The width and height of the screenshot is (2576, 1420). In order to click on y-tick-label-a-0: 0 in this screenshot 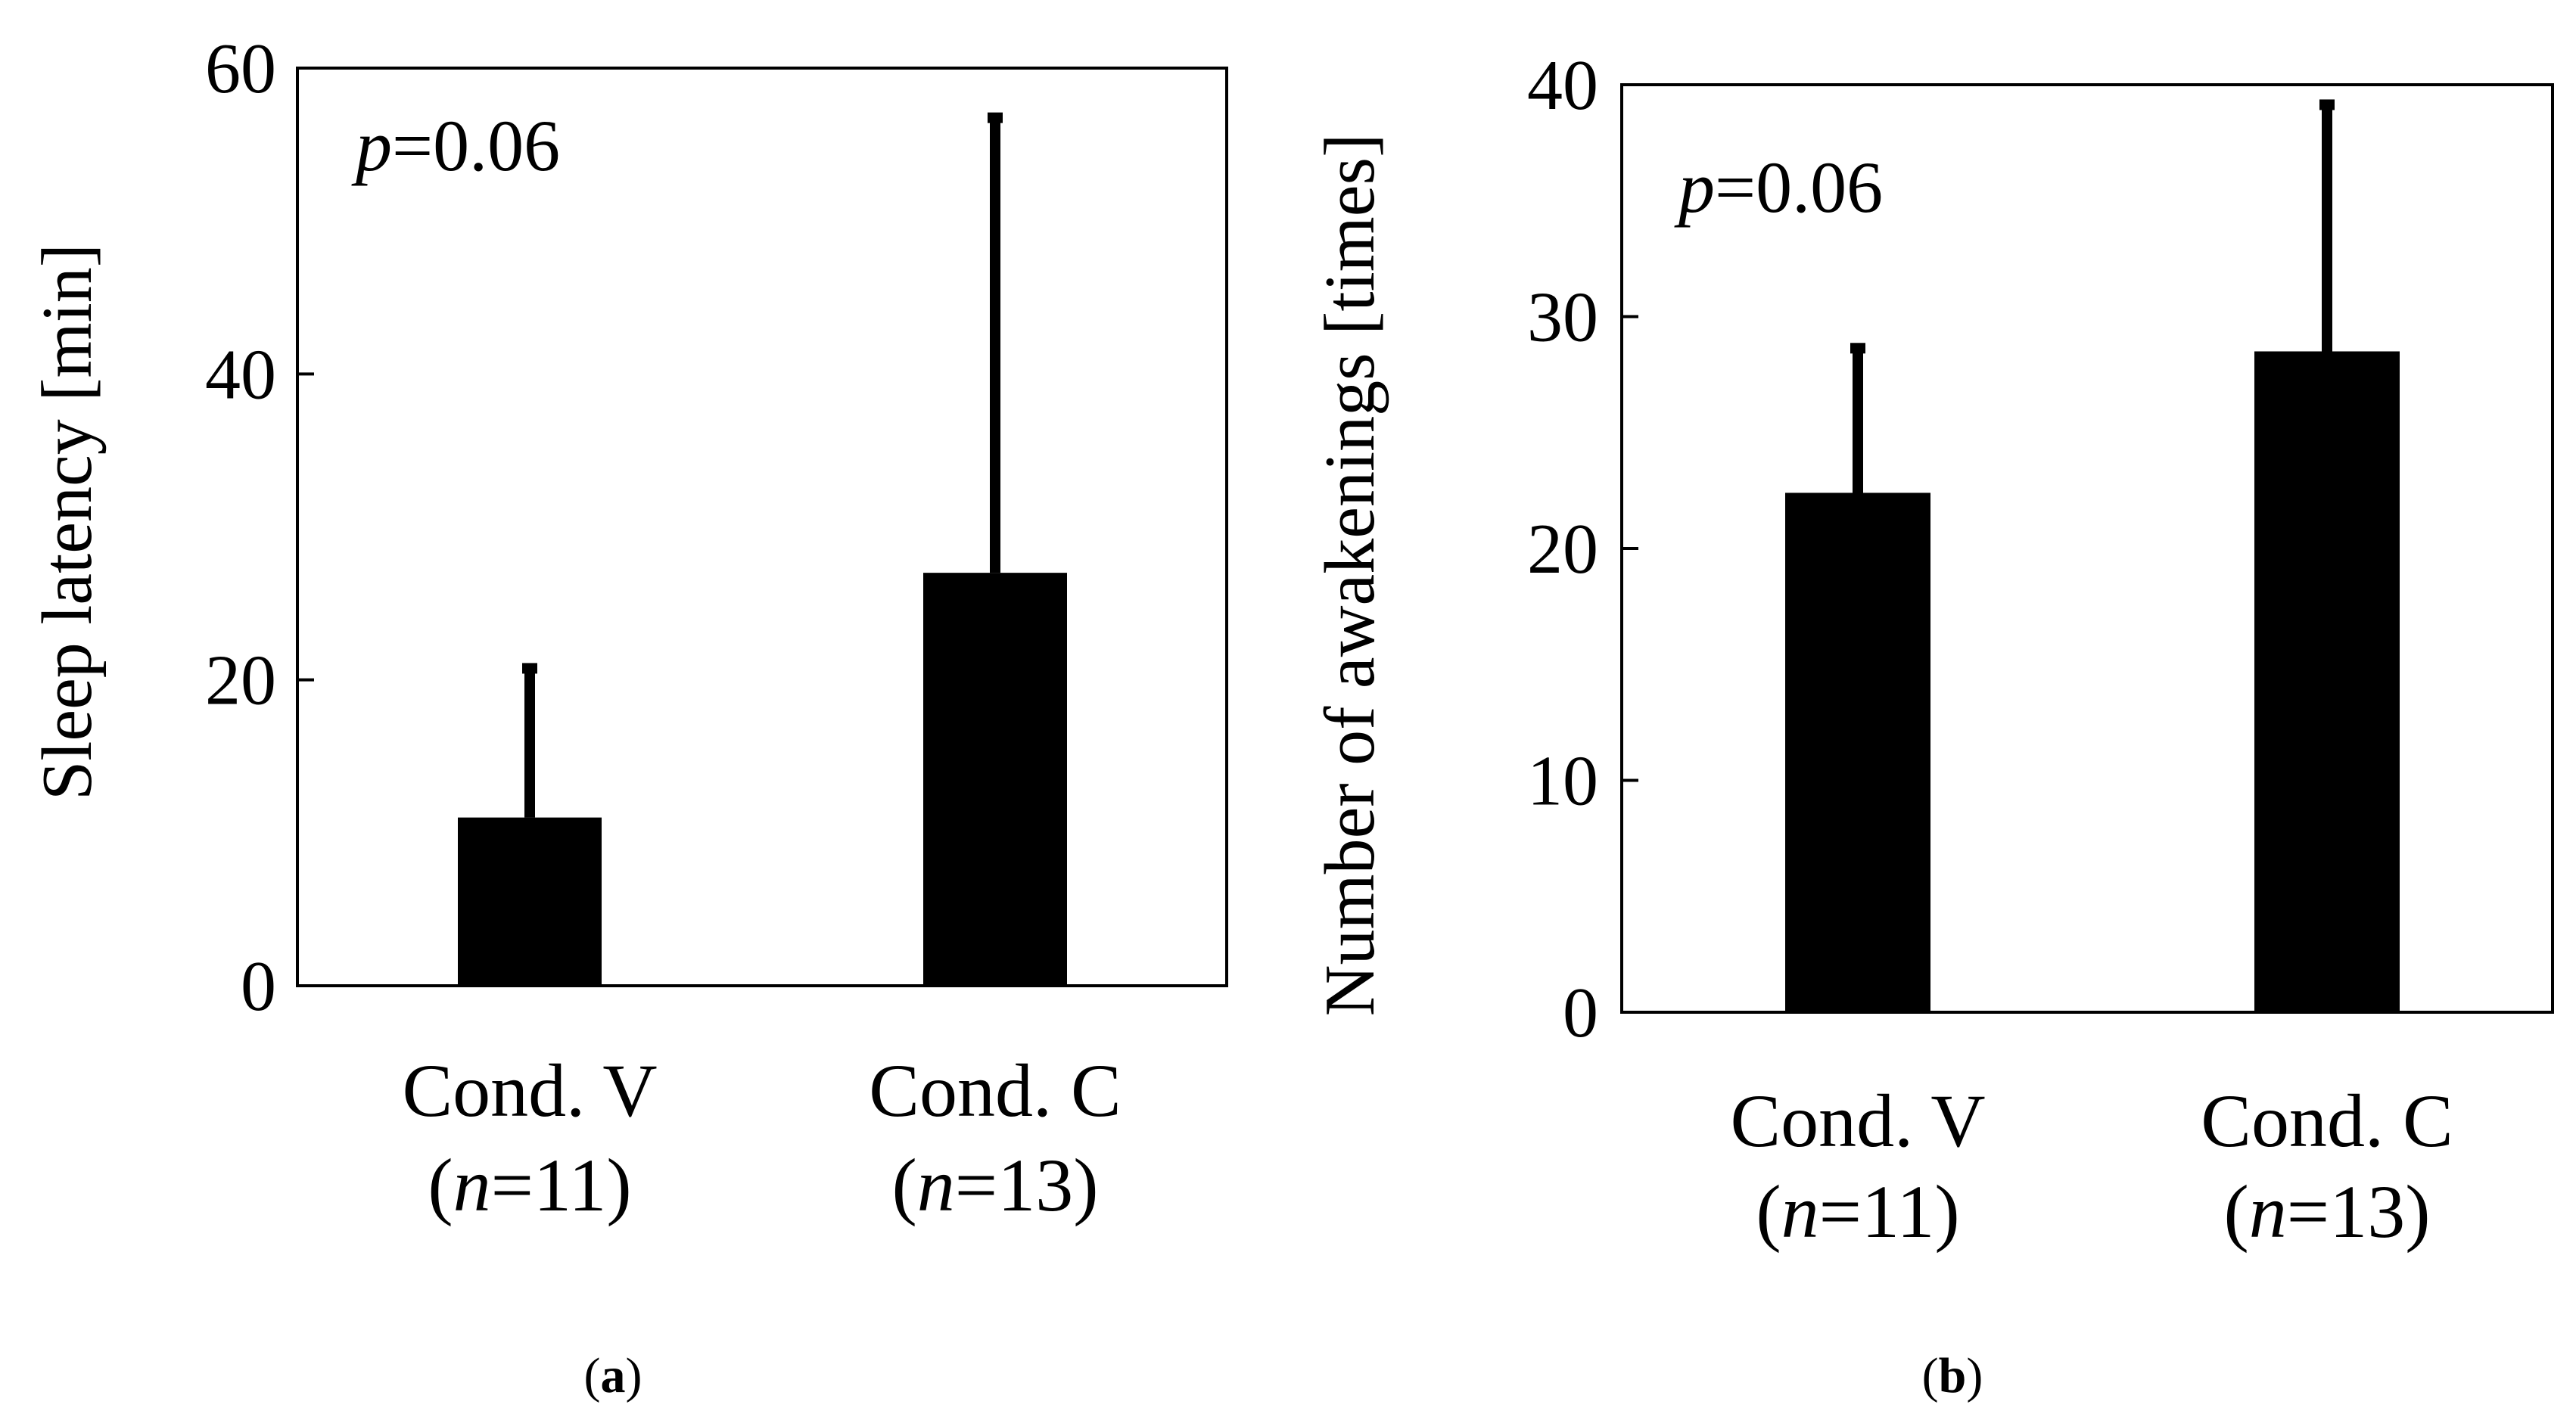, I will do `click(258, 986)`.